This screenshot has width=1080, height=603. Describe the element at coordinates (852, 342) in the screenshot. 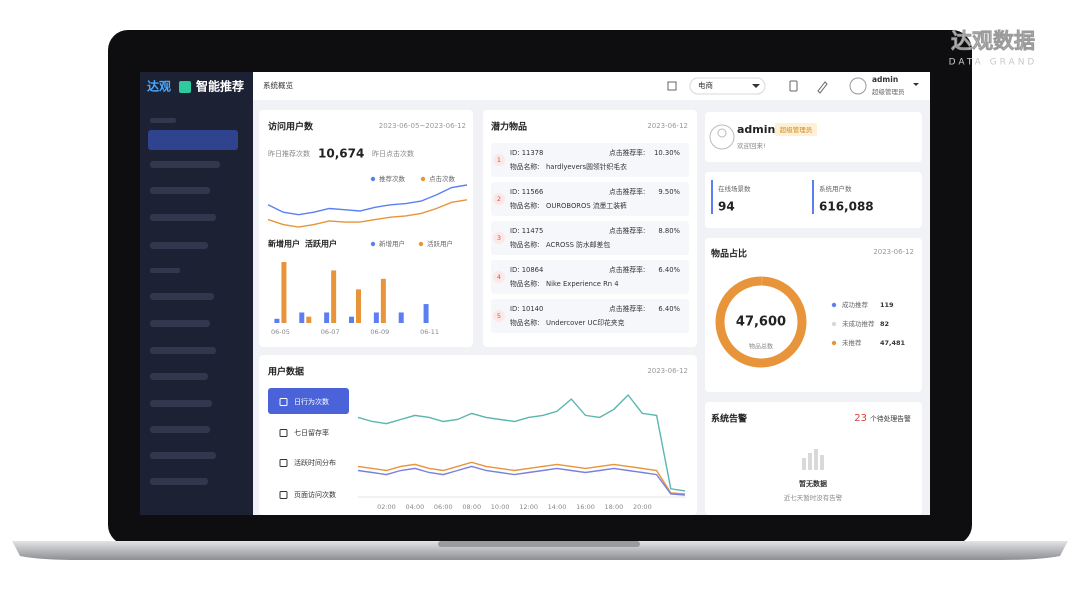

I see `legend-label: 未推荐` at that location.